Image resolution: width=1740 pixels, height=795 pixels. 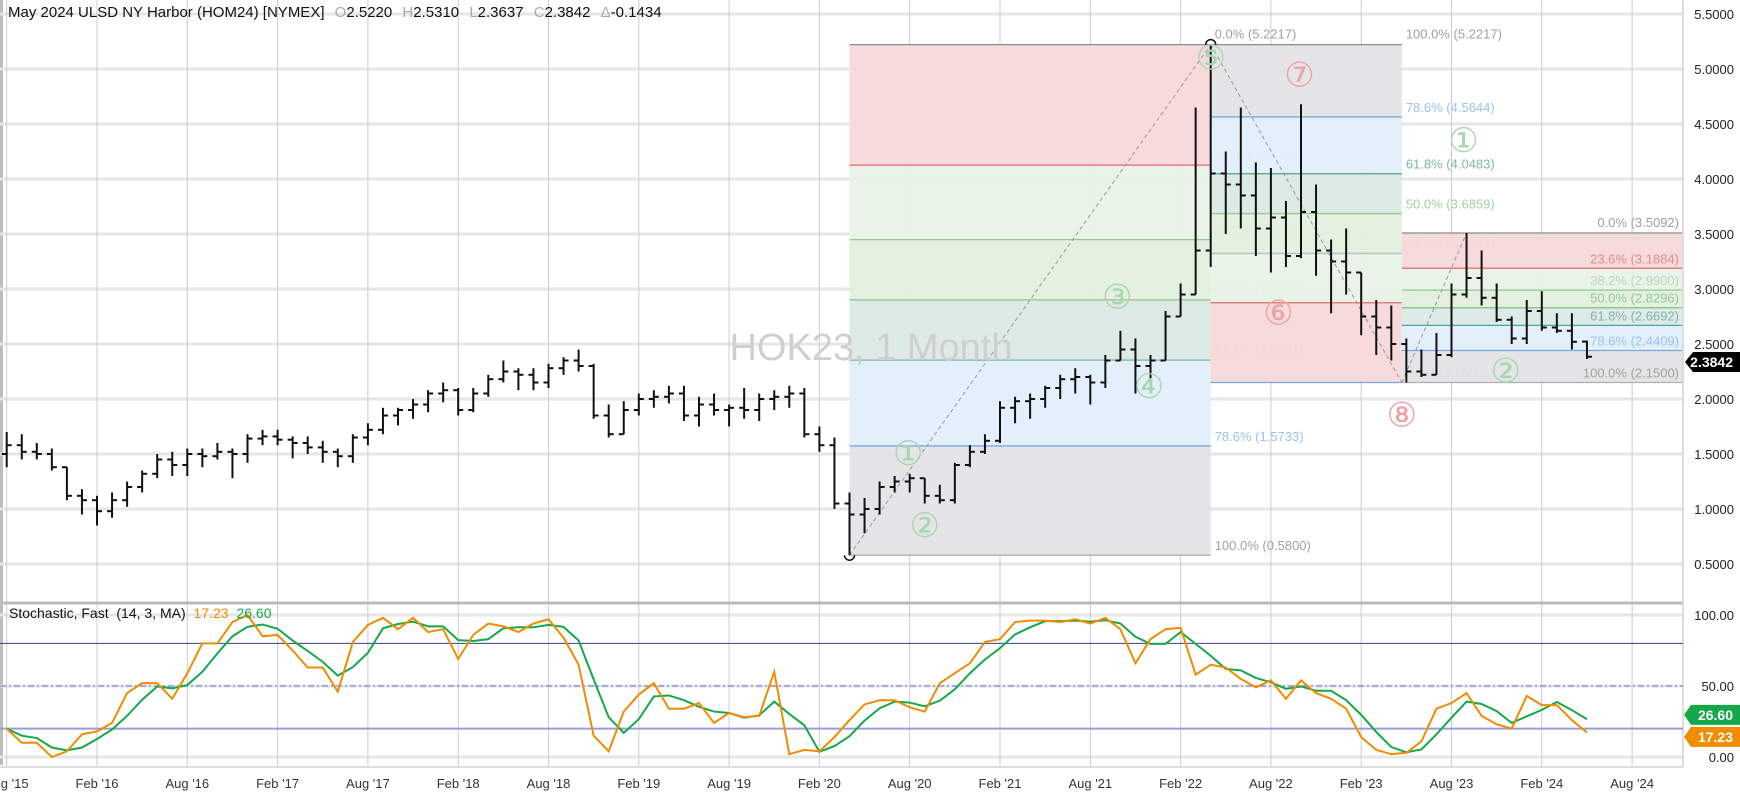 What do you see at coordinates (500, 12) in the screenshot?
I see `low-value: 2.3637` at bounding box center [500, 12].